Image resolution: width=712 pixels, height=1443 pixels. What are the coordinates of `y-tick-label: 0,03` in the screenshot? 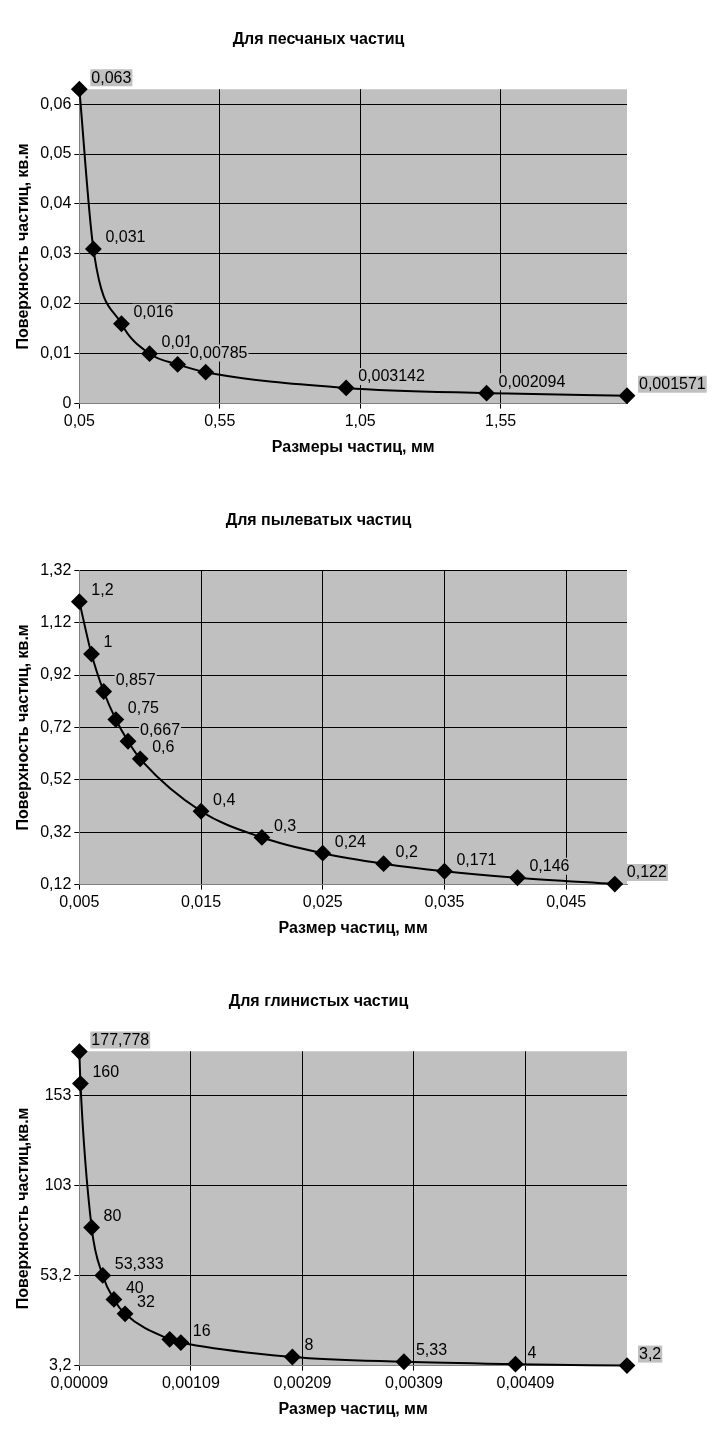 It's located at (56, 253).